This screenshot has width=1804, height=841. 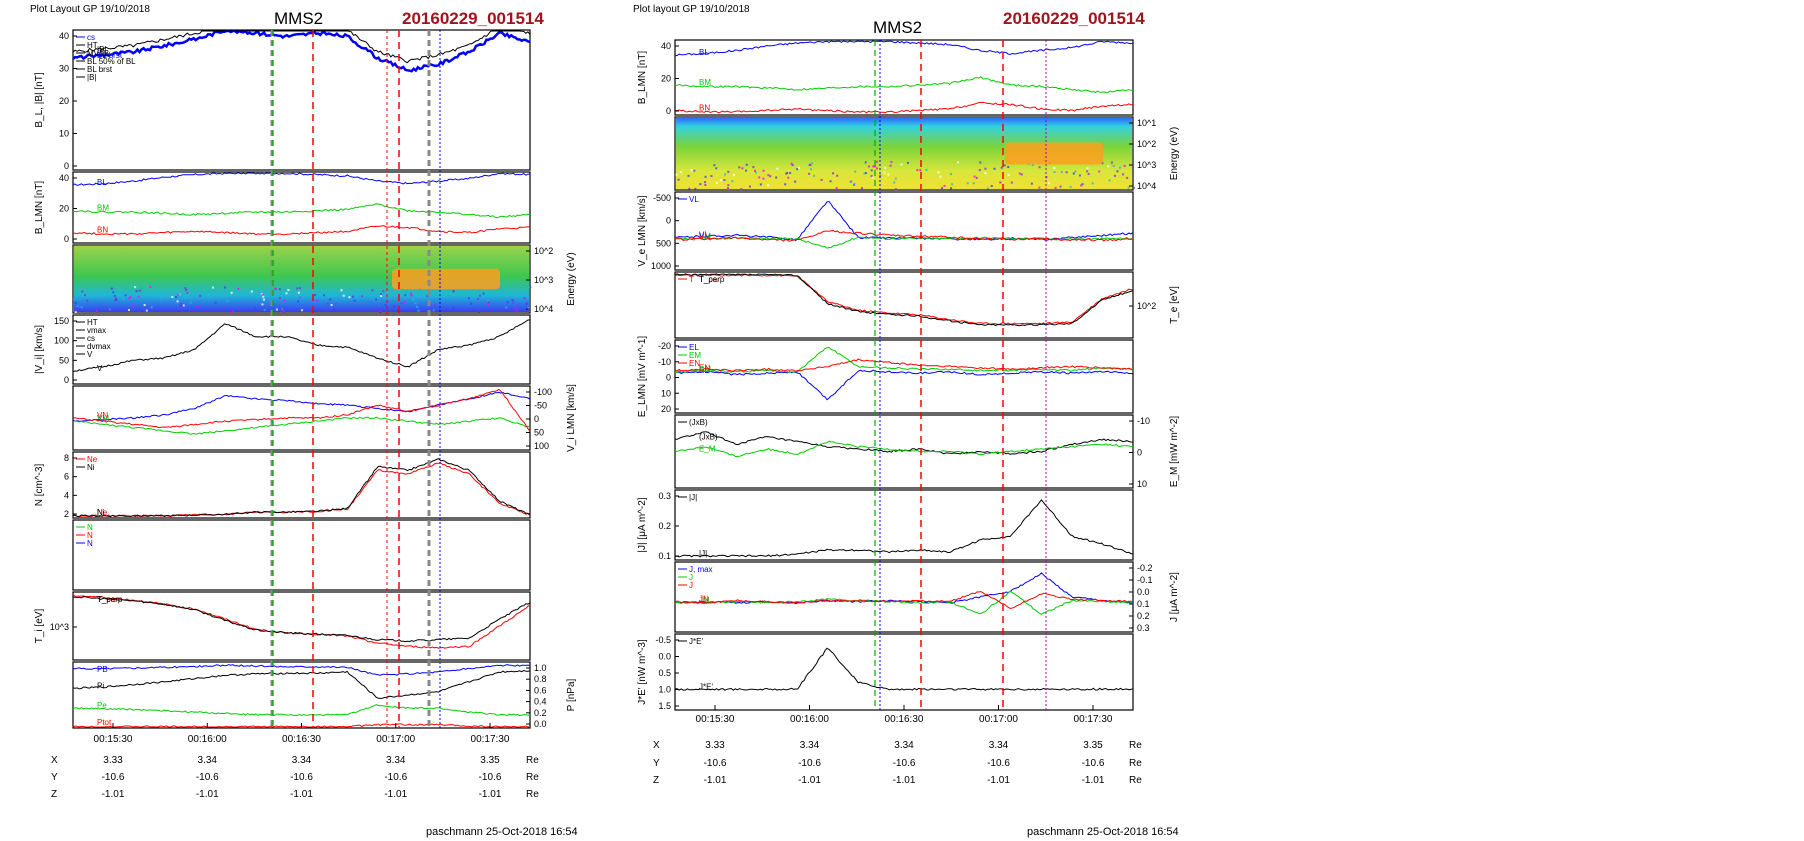 I want to click on y-tick-label: 1.0, so click(x=664, y=690).